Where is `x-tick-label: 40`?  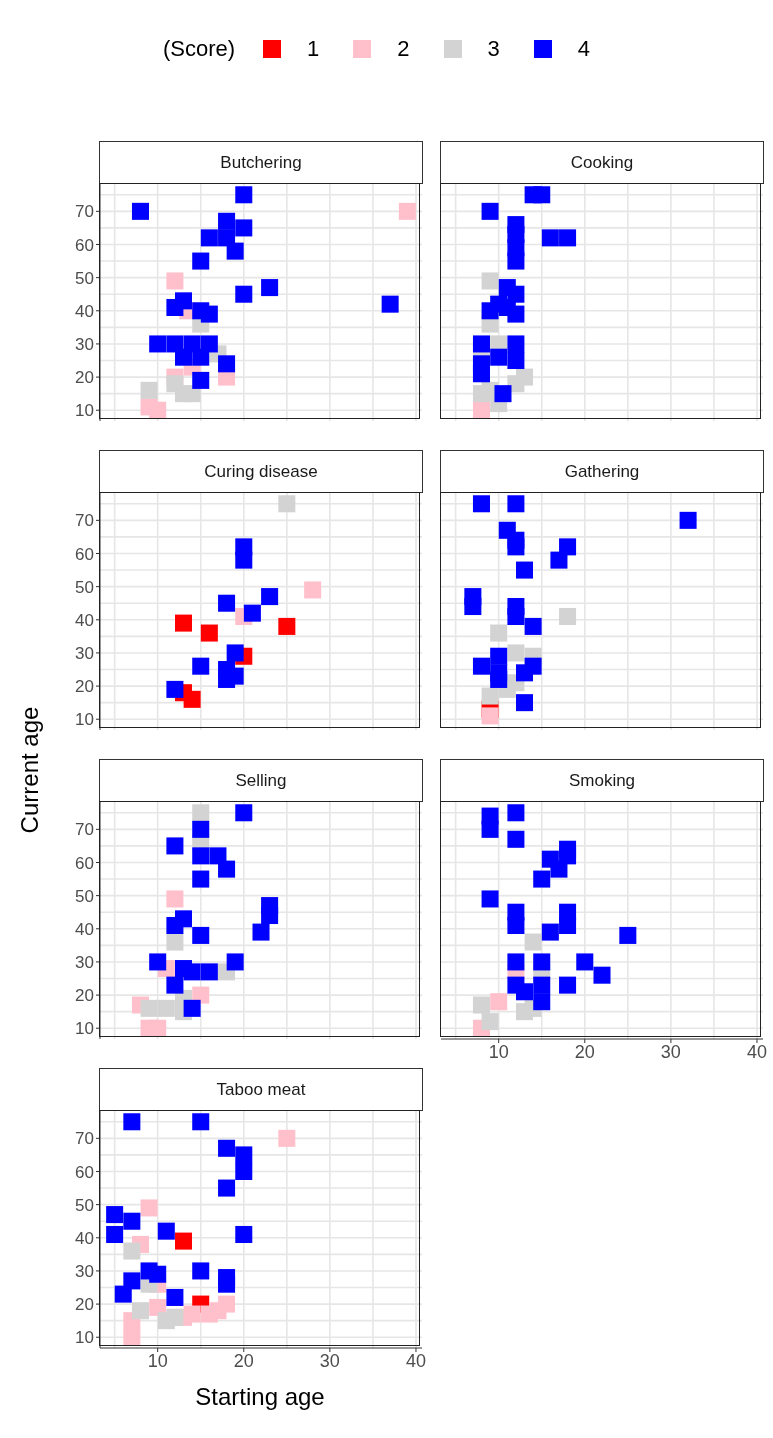 x-tick-label: 40 is located at coordinates (415, 1360).